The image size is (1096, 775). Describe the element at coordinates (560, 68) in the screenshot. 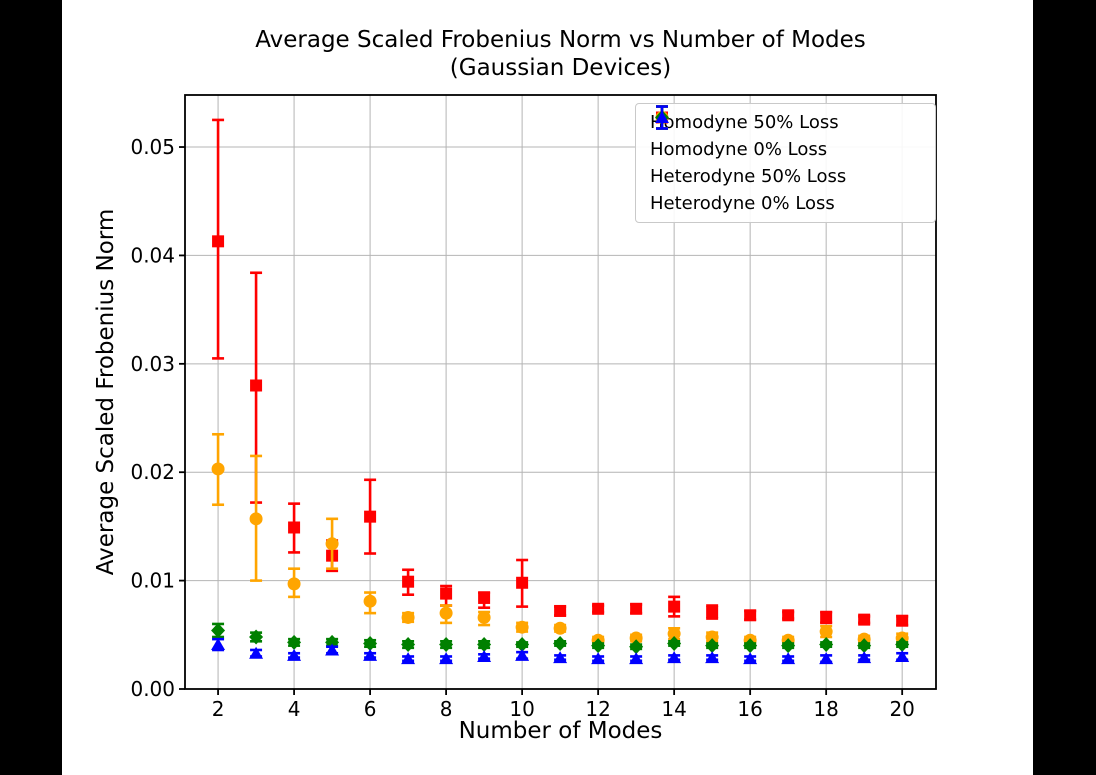

I see `chart-subtitle: (Gaussian Devices)` at that location.